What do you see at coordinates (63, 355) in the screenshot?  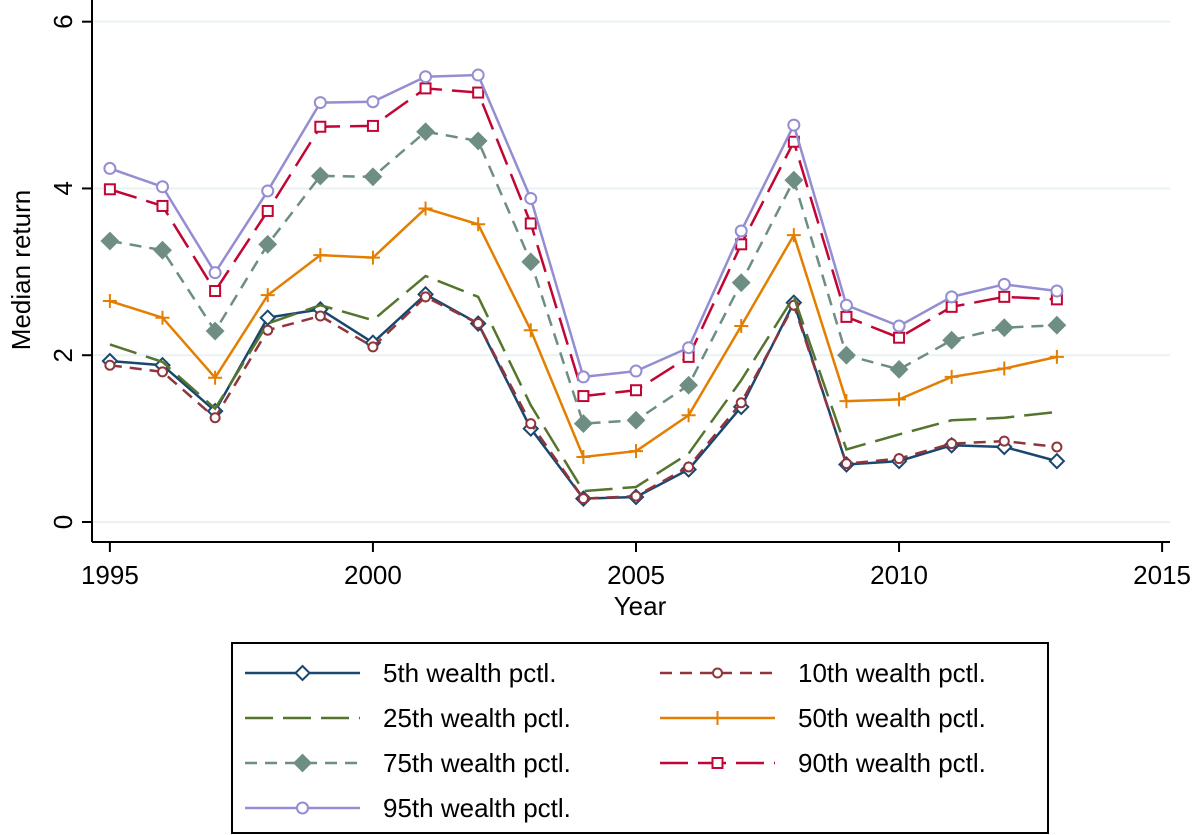 I see `y-tick-label: 2` at bounding box center [63, 355].